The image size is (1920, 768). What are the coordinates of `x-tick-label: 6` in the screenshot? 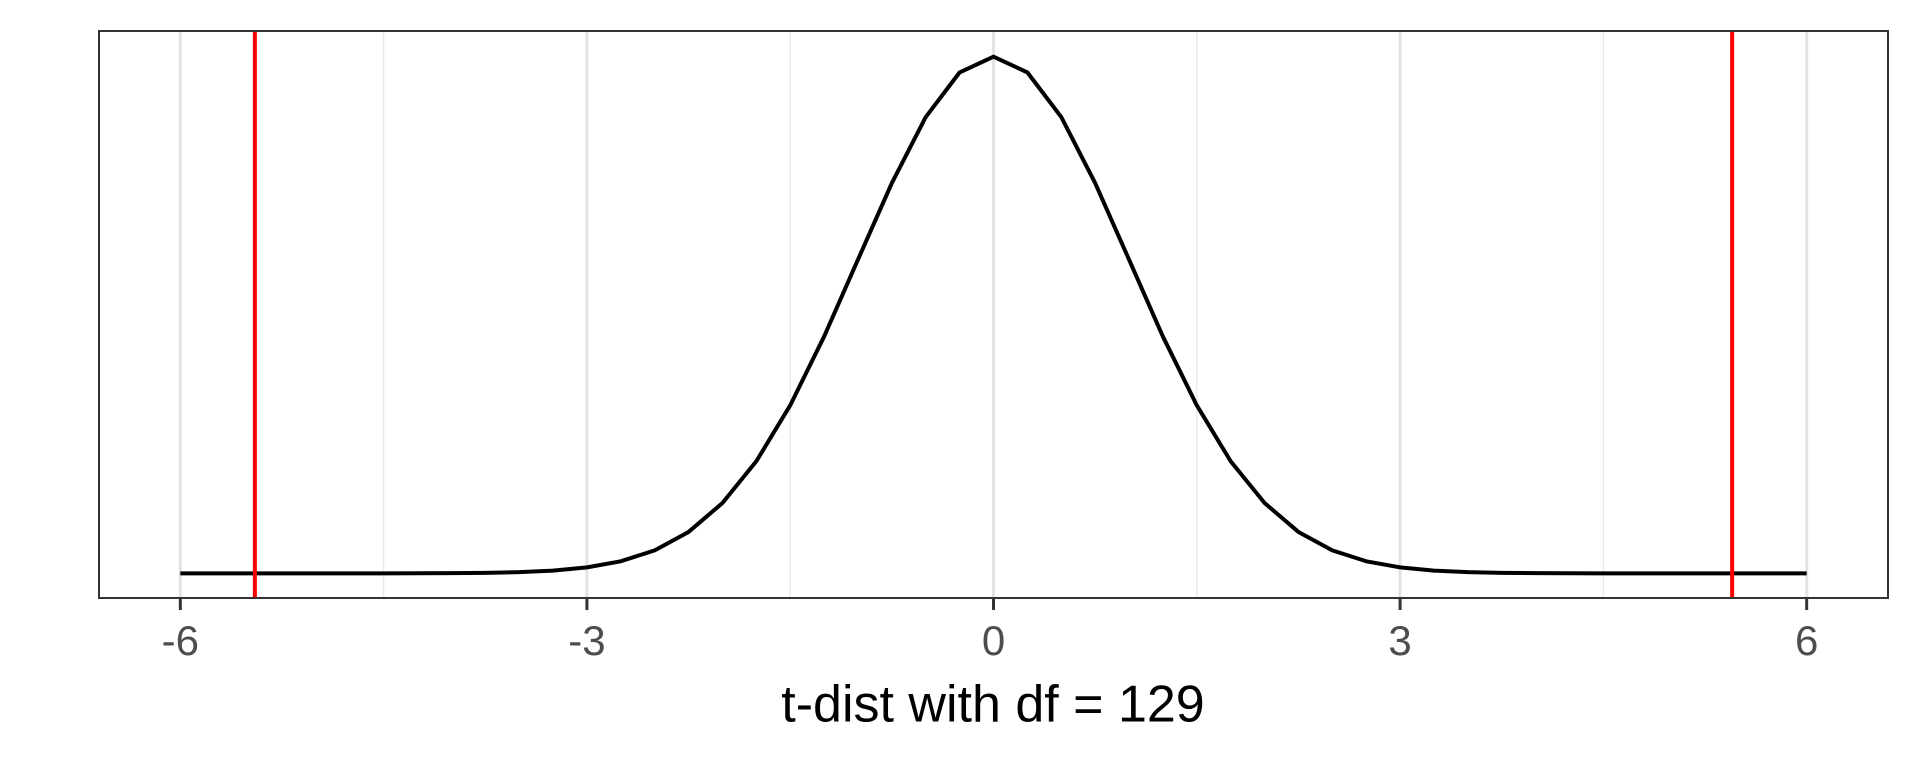 It's located at (1806, 640).